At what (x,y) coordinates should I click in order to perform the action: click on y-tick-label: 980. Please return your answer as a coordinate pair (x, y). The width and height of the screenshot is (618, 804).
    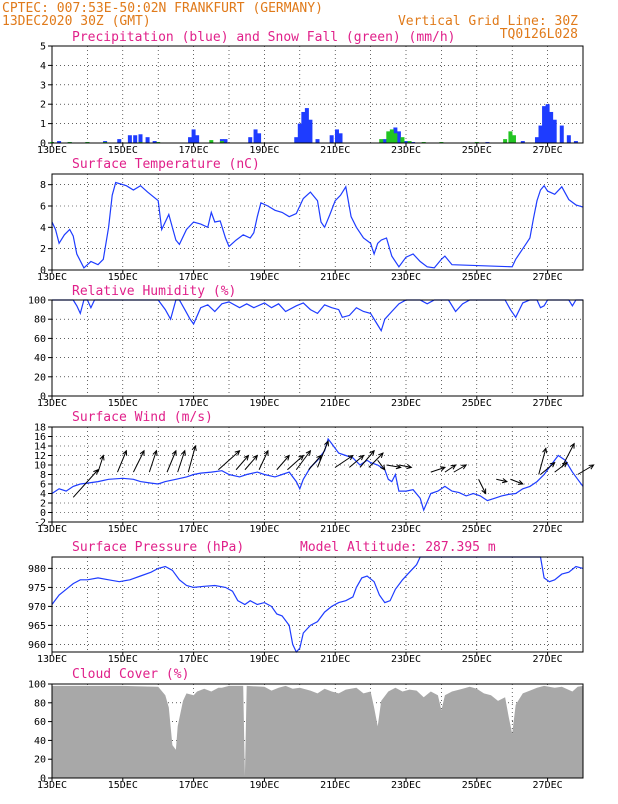
    Looking at the image, I should click on (37, 569).